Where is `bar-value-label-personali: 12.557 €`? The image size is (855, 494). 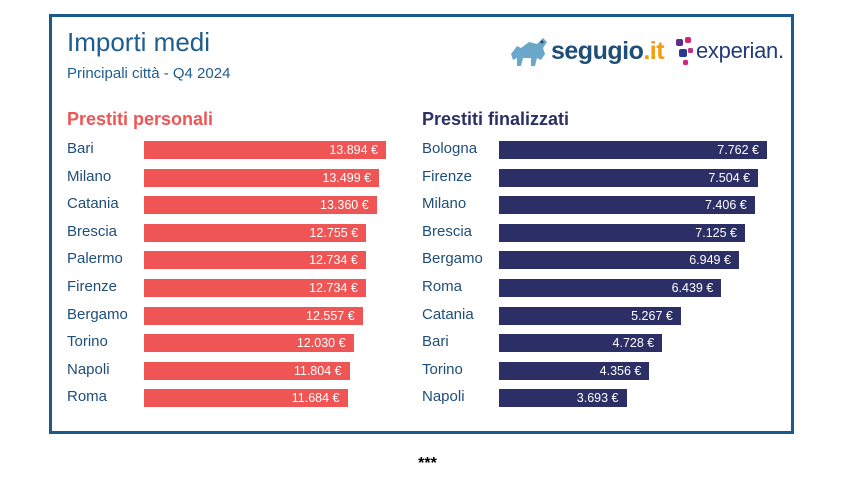 bar-value-label-personali: 12.557 € is located at coordinates (330, 315).